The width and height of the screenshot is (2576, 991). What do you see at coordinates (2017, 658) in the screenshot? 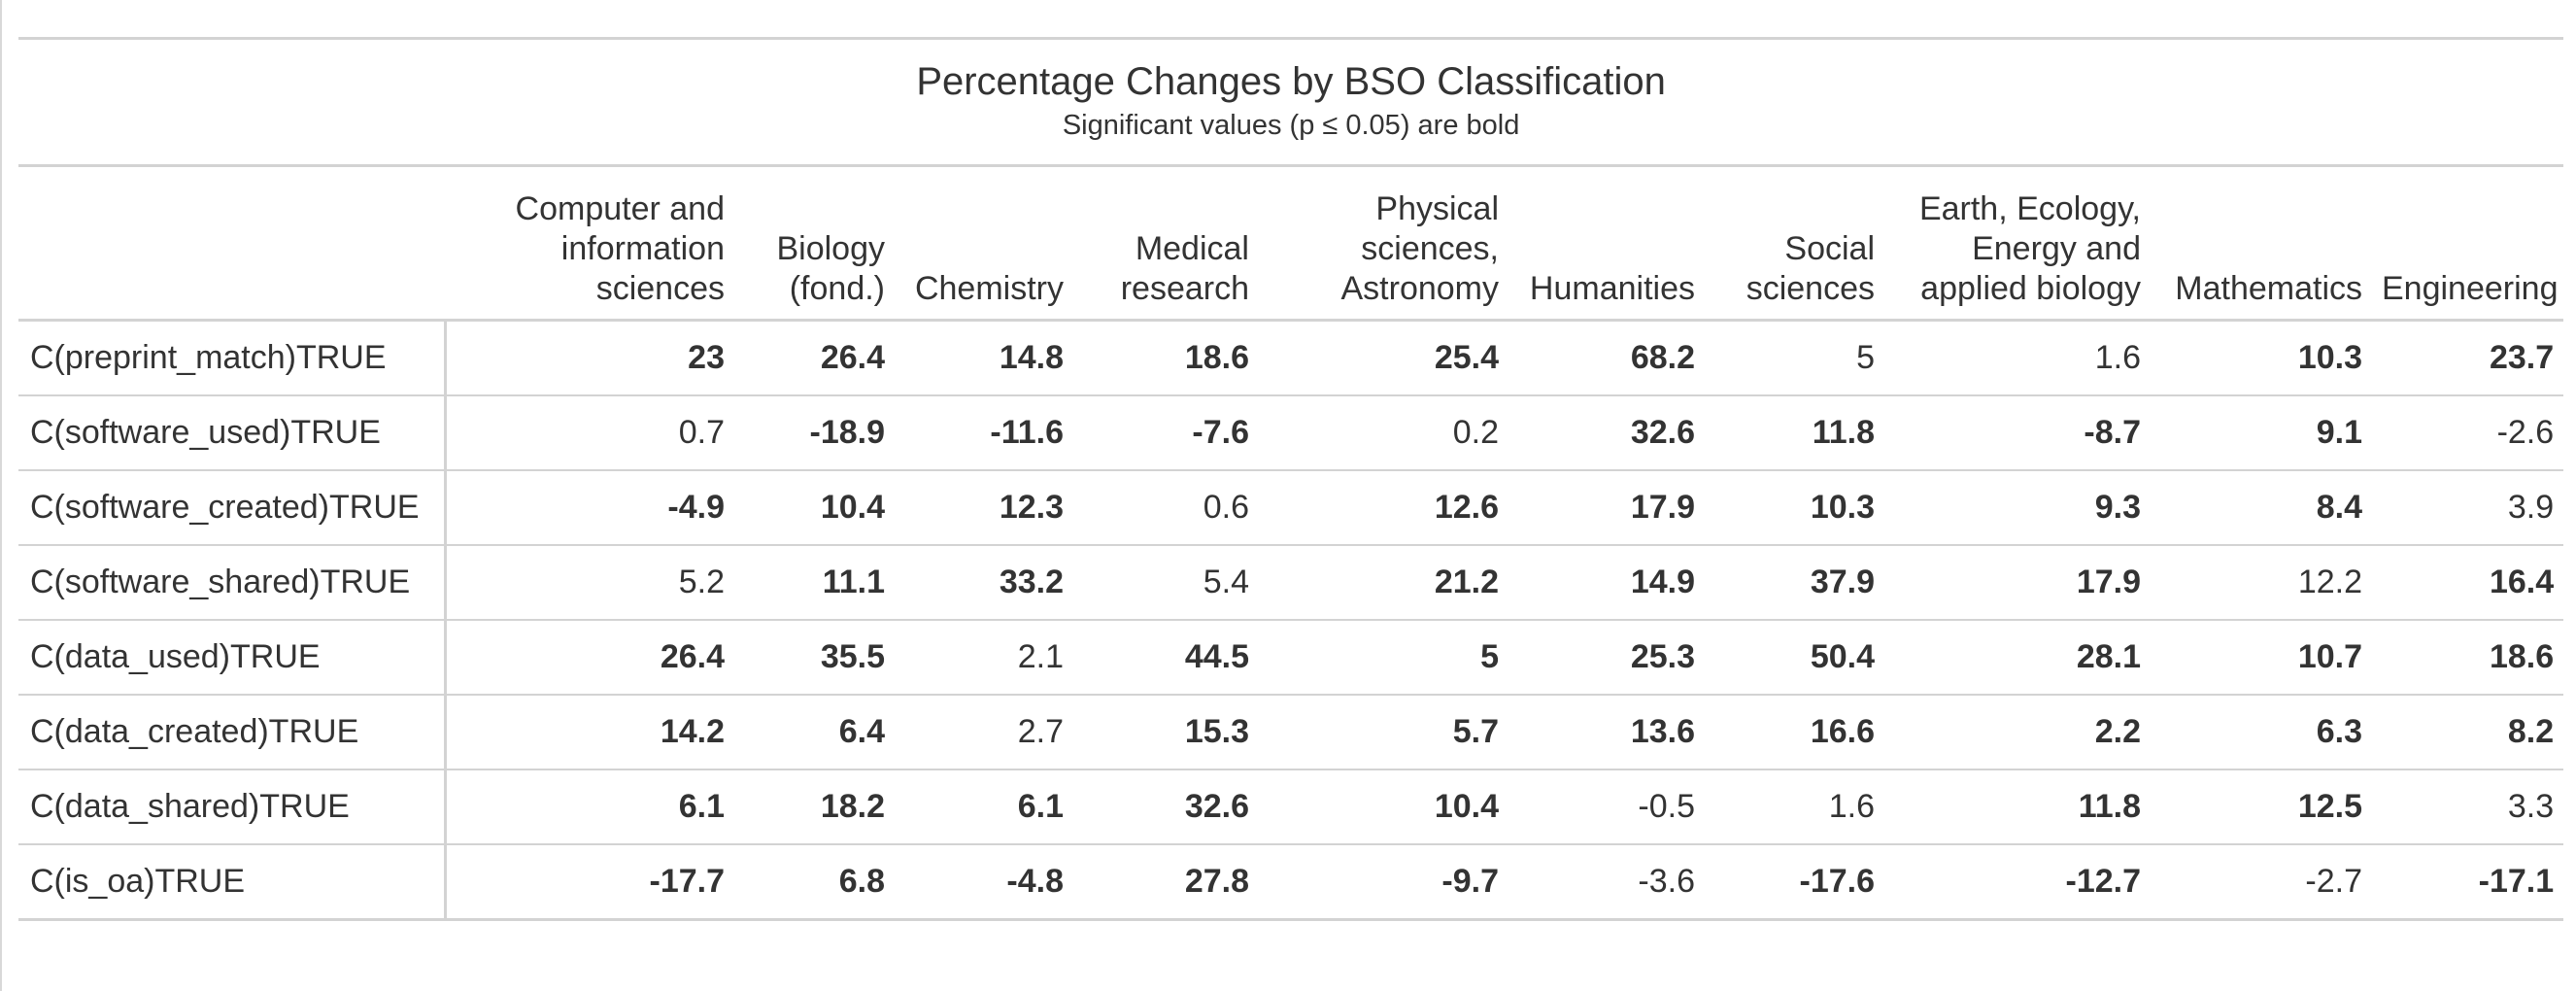
I see `value-cell: 28.1` at bounding box center [2017, 658].